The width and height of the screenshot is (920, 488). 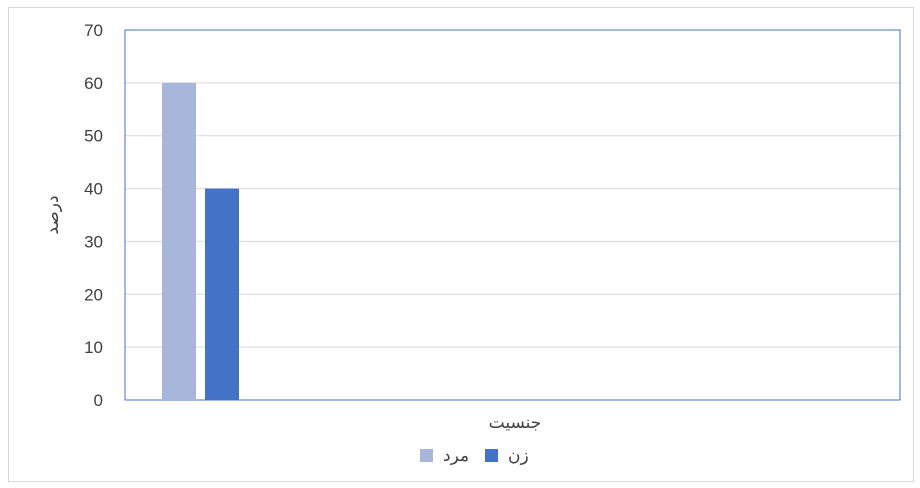 I want to click on y-tick-label: 20, so click(x=93, y=294).